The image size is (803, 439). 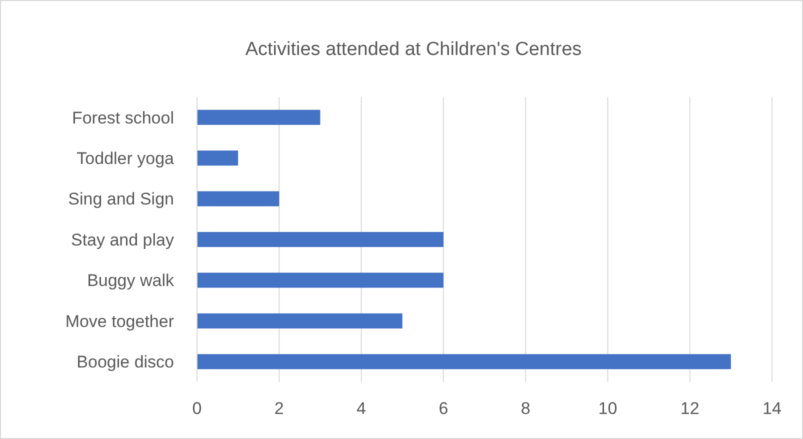 I want to click on y-tick-label: Move together, so click(x=119, y=321).